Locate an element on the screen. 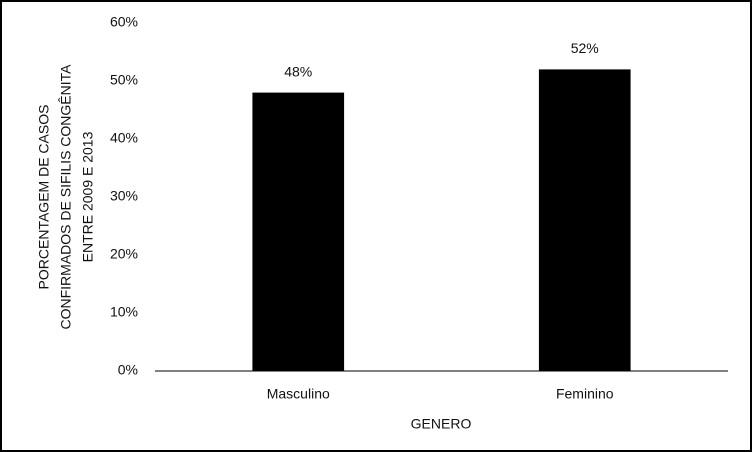 The width and height of the screenshot is (752, 452). x-tick-label: Feminino is located at coordinates (585, 394).